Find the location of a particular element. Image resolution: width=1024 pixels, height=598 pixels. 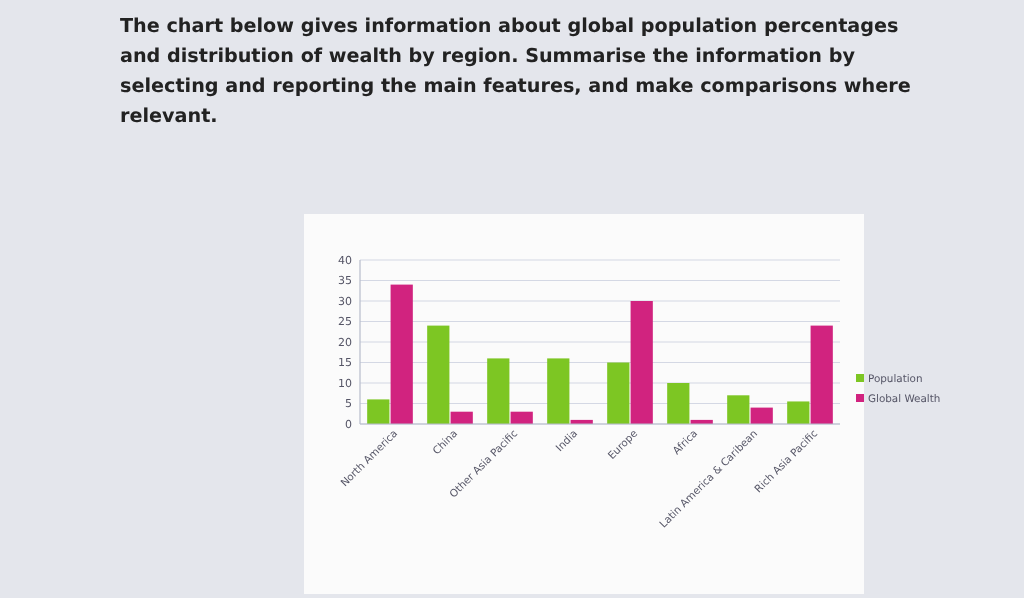

chart-title: The chart below gives information about global population percentages and distribution of wealth by region. Summarise the information by selecting and reporting the main features, and make comparisons where relevant. is located at coordinates (516, 72).